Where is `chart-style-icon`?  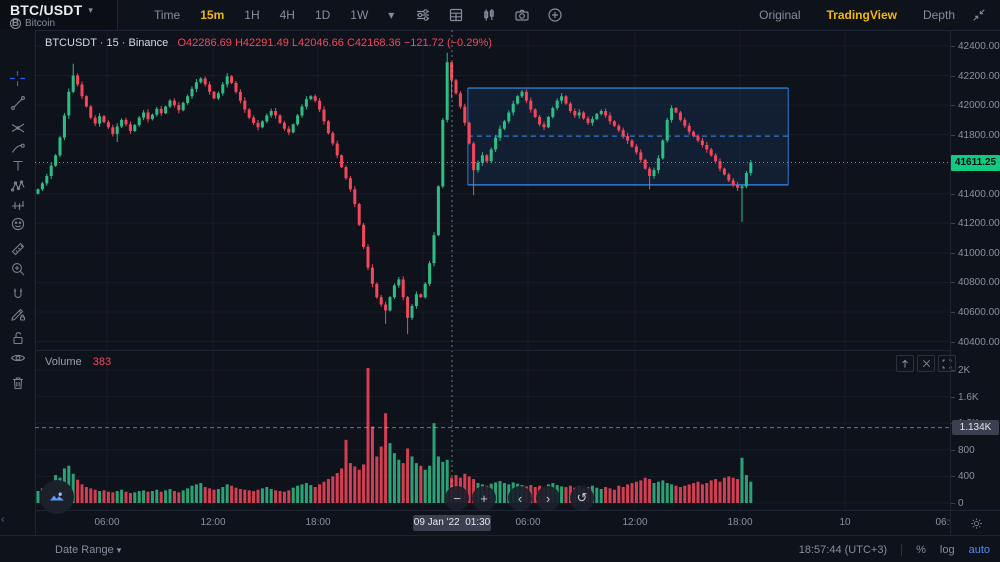 chart-style-icon is located at coordinates (489, 15).